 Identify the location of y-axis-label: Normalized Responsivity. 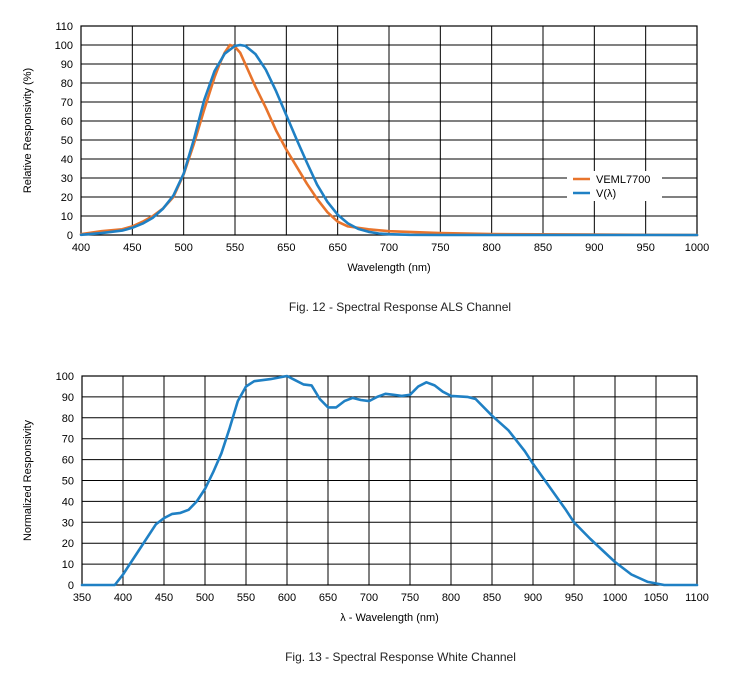
(28, 480).